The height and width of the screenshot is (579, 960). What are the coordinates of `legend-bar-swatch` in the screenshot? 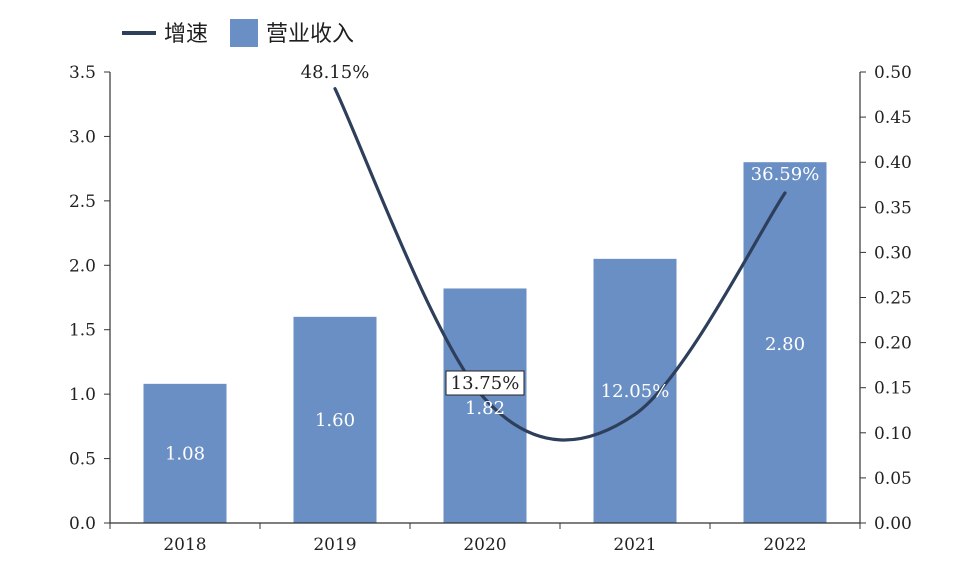 It's located at (244, 33).